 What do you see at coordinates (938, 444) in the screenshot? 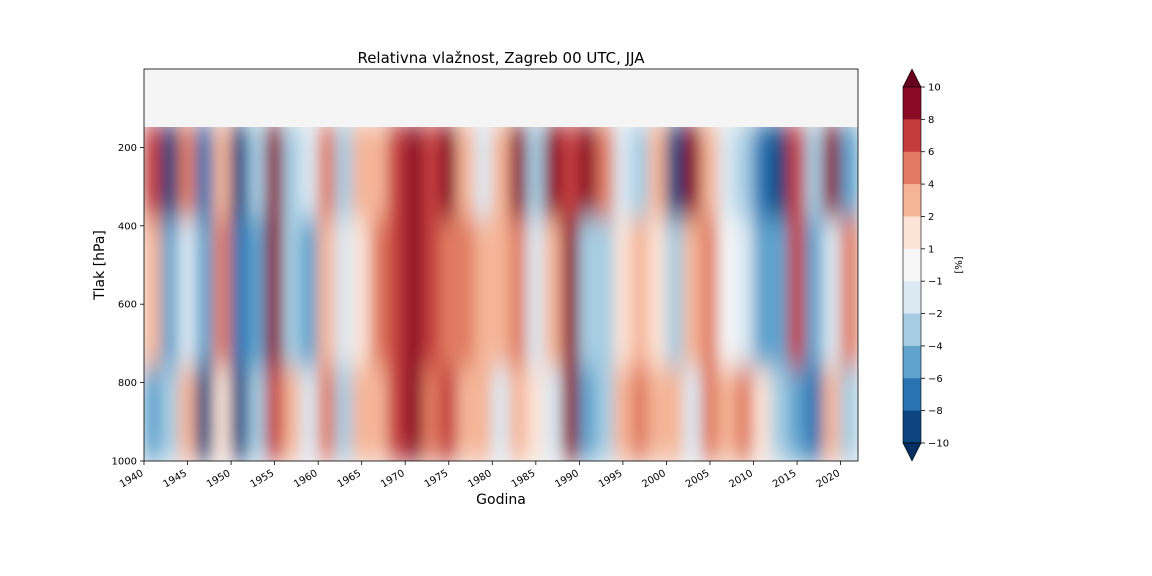
I see `colorbar-tick-label: −10` at bounding box center [938, 444].